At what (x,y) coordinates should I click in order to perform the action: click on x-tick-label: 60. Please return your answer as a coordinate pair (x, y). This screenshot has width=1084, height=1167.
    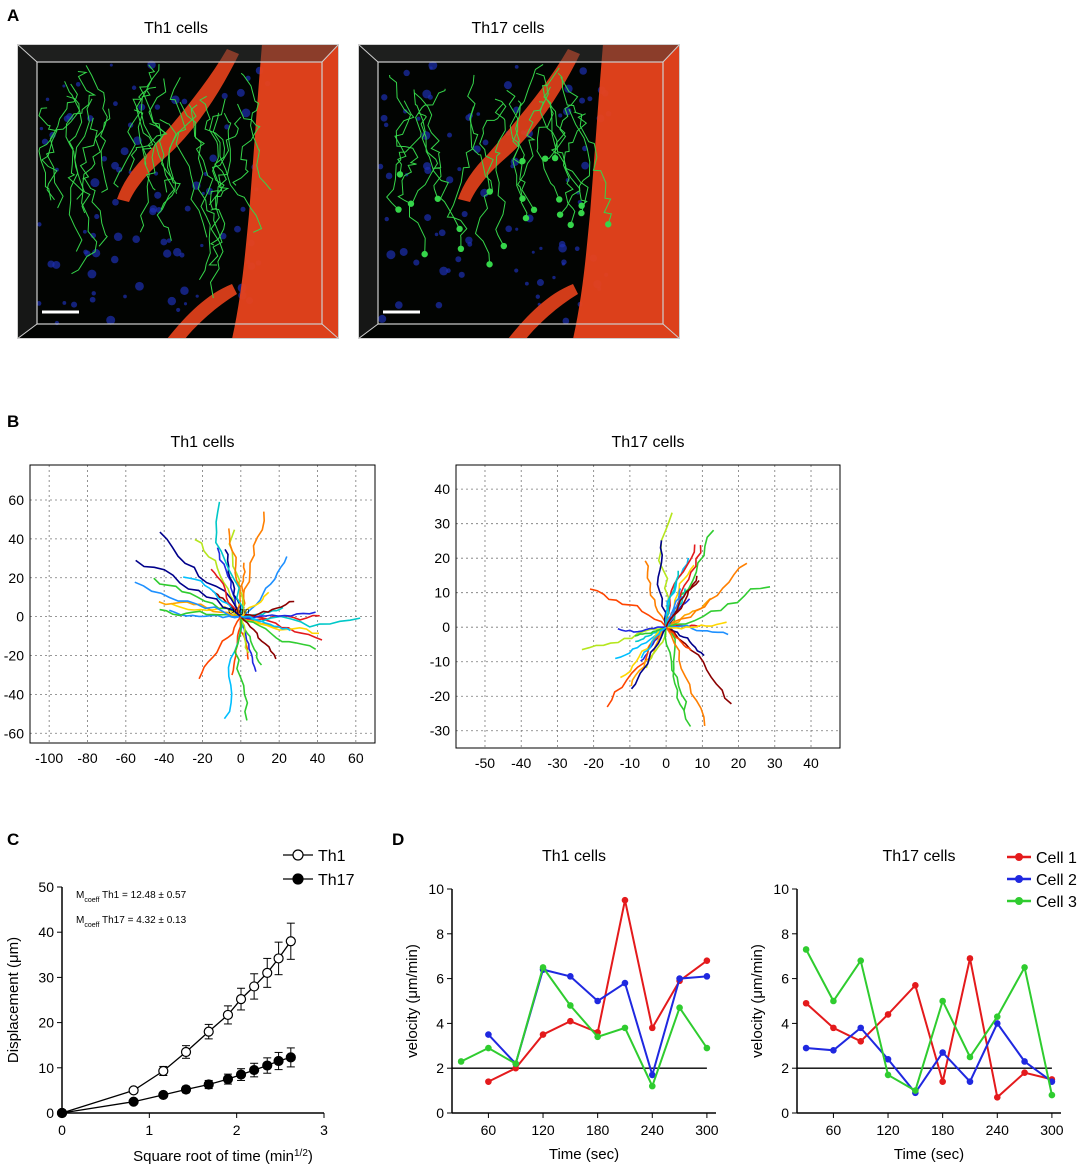
    Looking at the image, I should click on (356, 758).